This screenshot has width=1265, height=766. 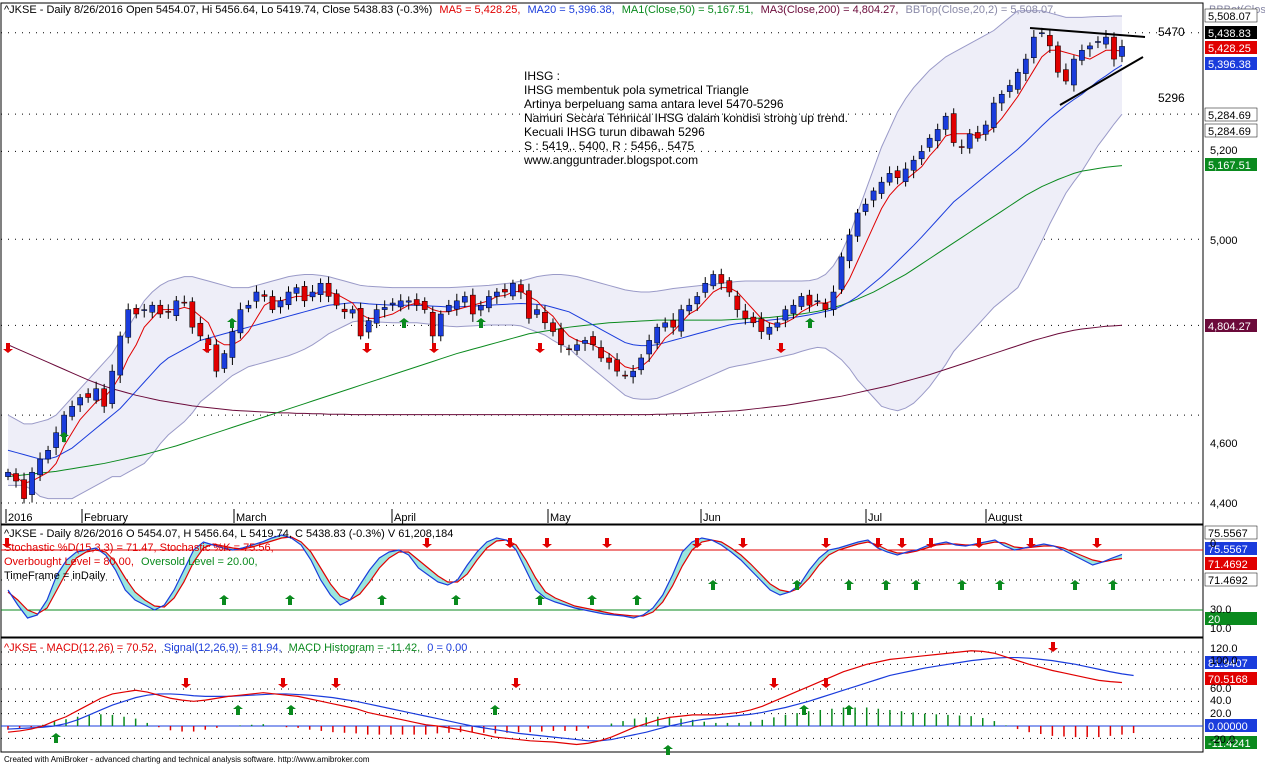 I want to click on macd-value-label: 0.00000, so click(x=1228, y=727).